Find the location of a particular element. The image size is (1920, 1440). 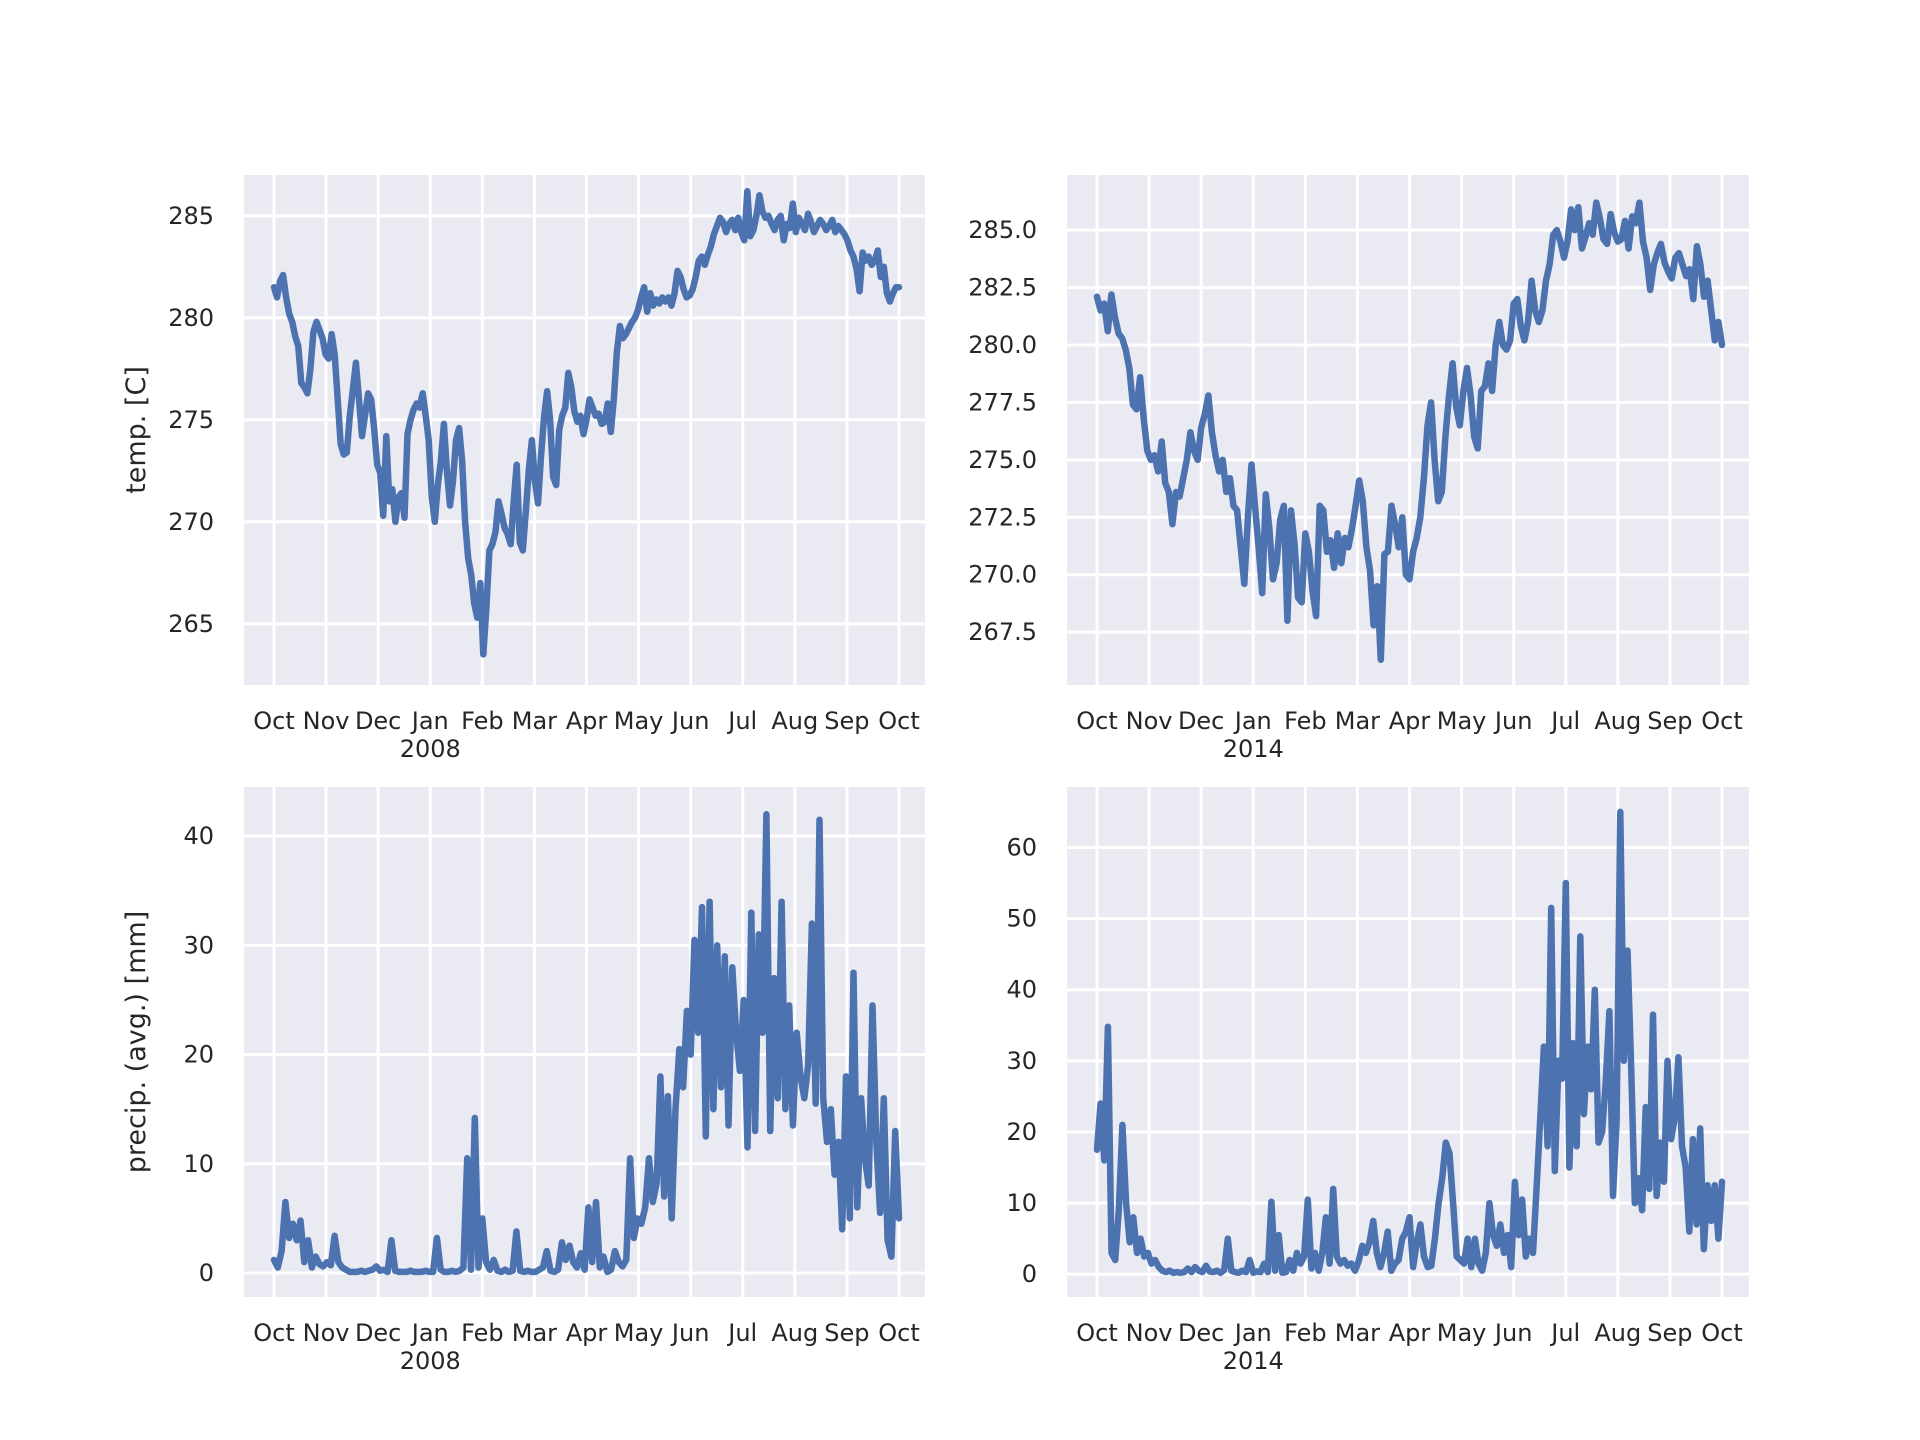

y-tick-label: 270.0 is located at coordinates (1002, 575).